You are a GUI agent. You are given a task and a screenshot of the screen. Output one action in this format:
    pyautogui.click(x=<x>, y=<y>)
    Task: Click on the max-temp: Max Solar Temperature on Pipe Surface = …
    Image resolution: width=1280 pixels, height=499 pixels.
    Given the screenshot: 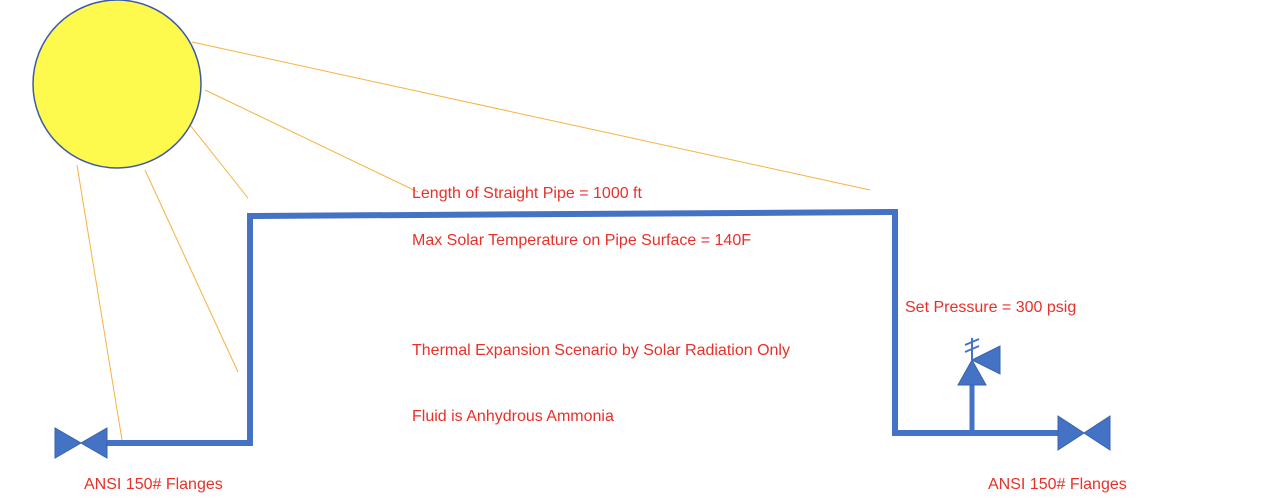 What is the action you would take?
    pyautogui.click(x=581, y=240)
    